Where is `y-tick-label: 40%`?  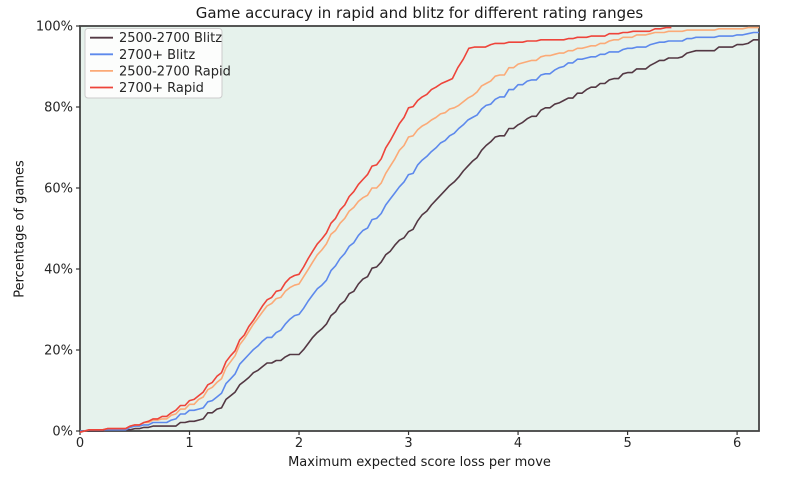
y-tick-label: 40% is located at coordinates (58, 270).